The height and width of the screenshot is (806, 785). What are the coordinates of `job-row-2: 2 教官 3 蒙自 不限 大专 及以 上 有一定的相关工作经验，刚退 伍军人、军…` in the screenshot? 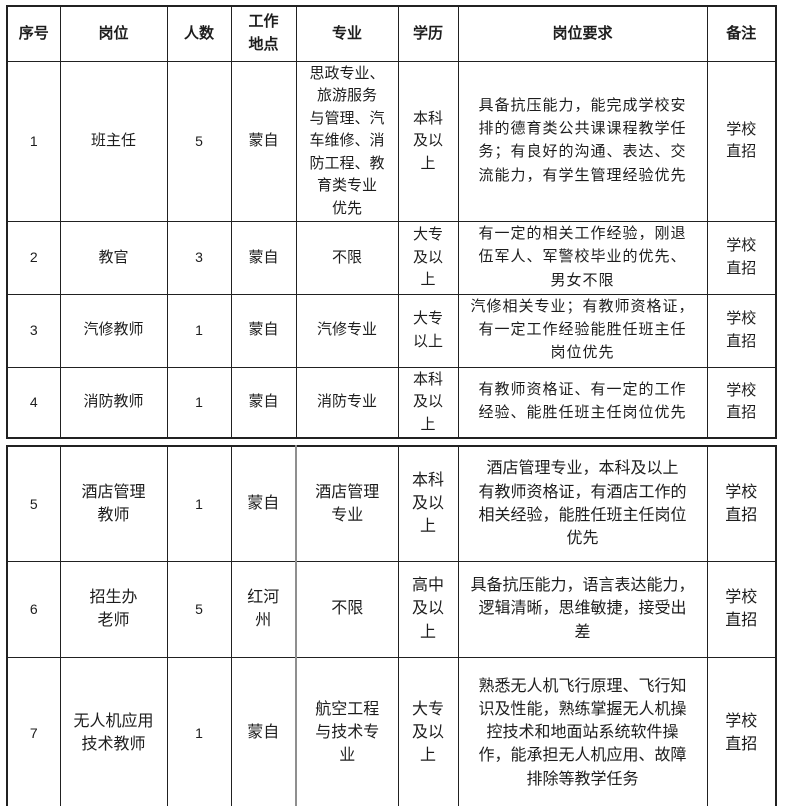 It's located at (391, 258).